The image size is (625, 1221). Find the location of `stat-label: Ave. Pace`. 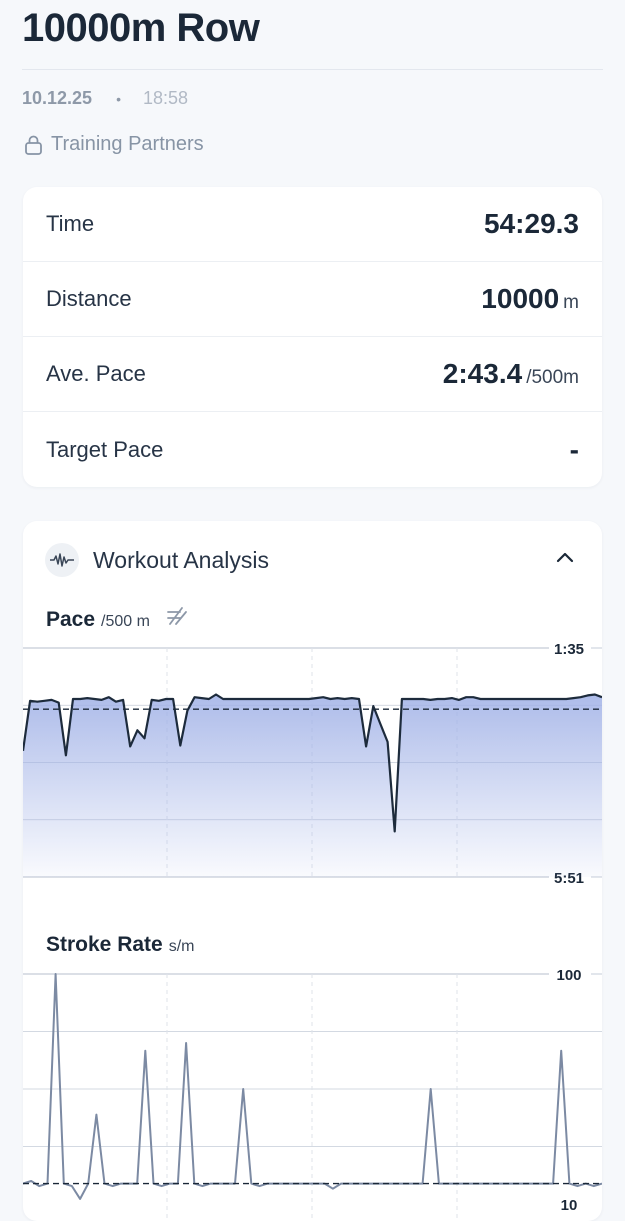

stat-label: Ave. Pace is located at coordinates (96, 373).